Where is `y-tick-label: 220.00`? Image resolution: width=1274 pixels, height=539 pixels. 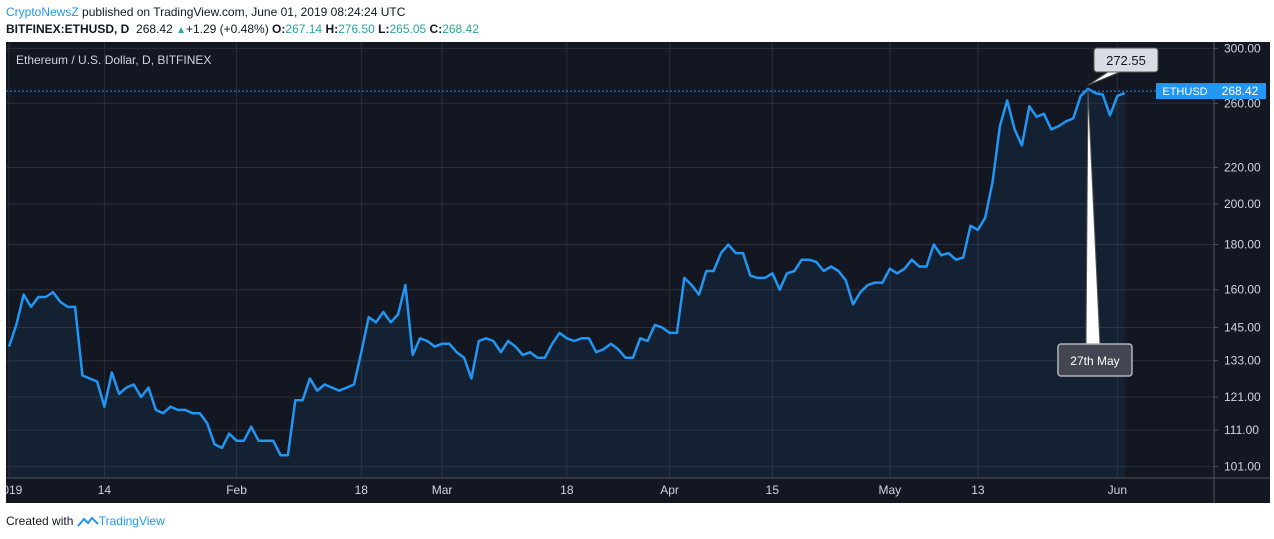 y-tick-label: 220.00 is located at coordinates (1242, 167).